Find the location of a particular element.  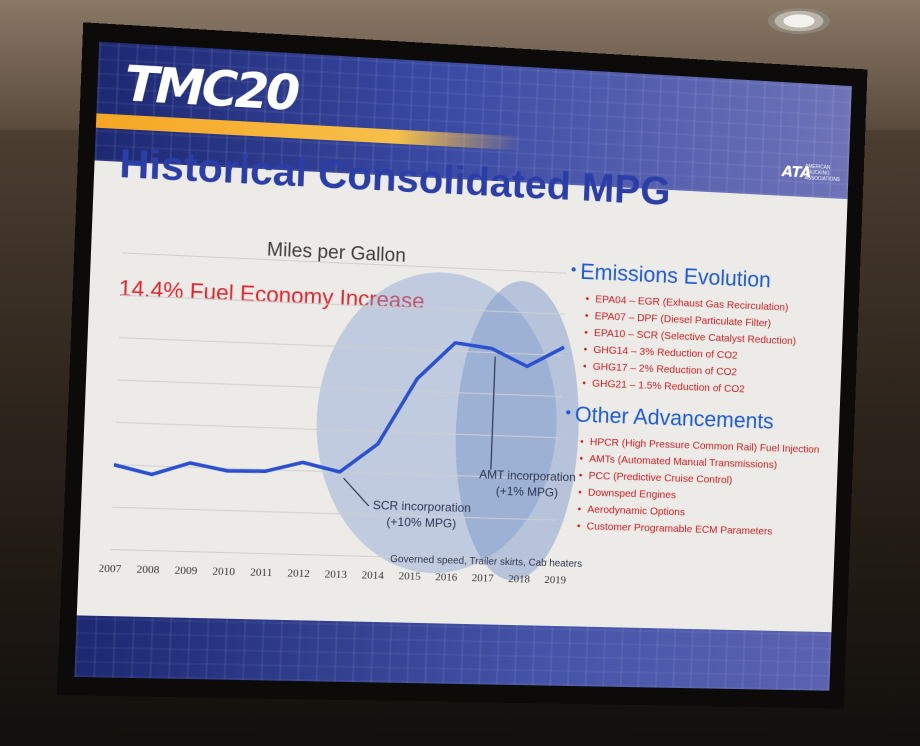

scr-annotation: SCR incorporation (+10% MPG) is located at coordinates (421, 514).